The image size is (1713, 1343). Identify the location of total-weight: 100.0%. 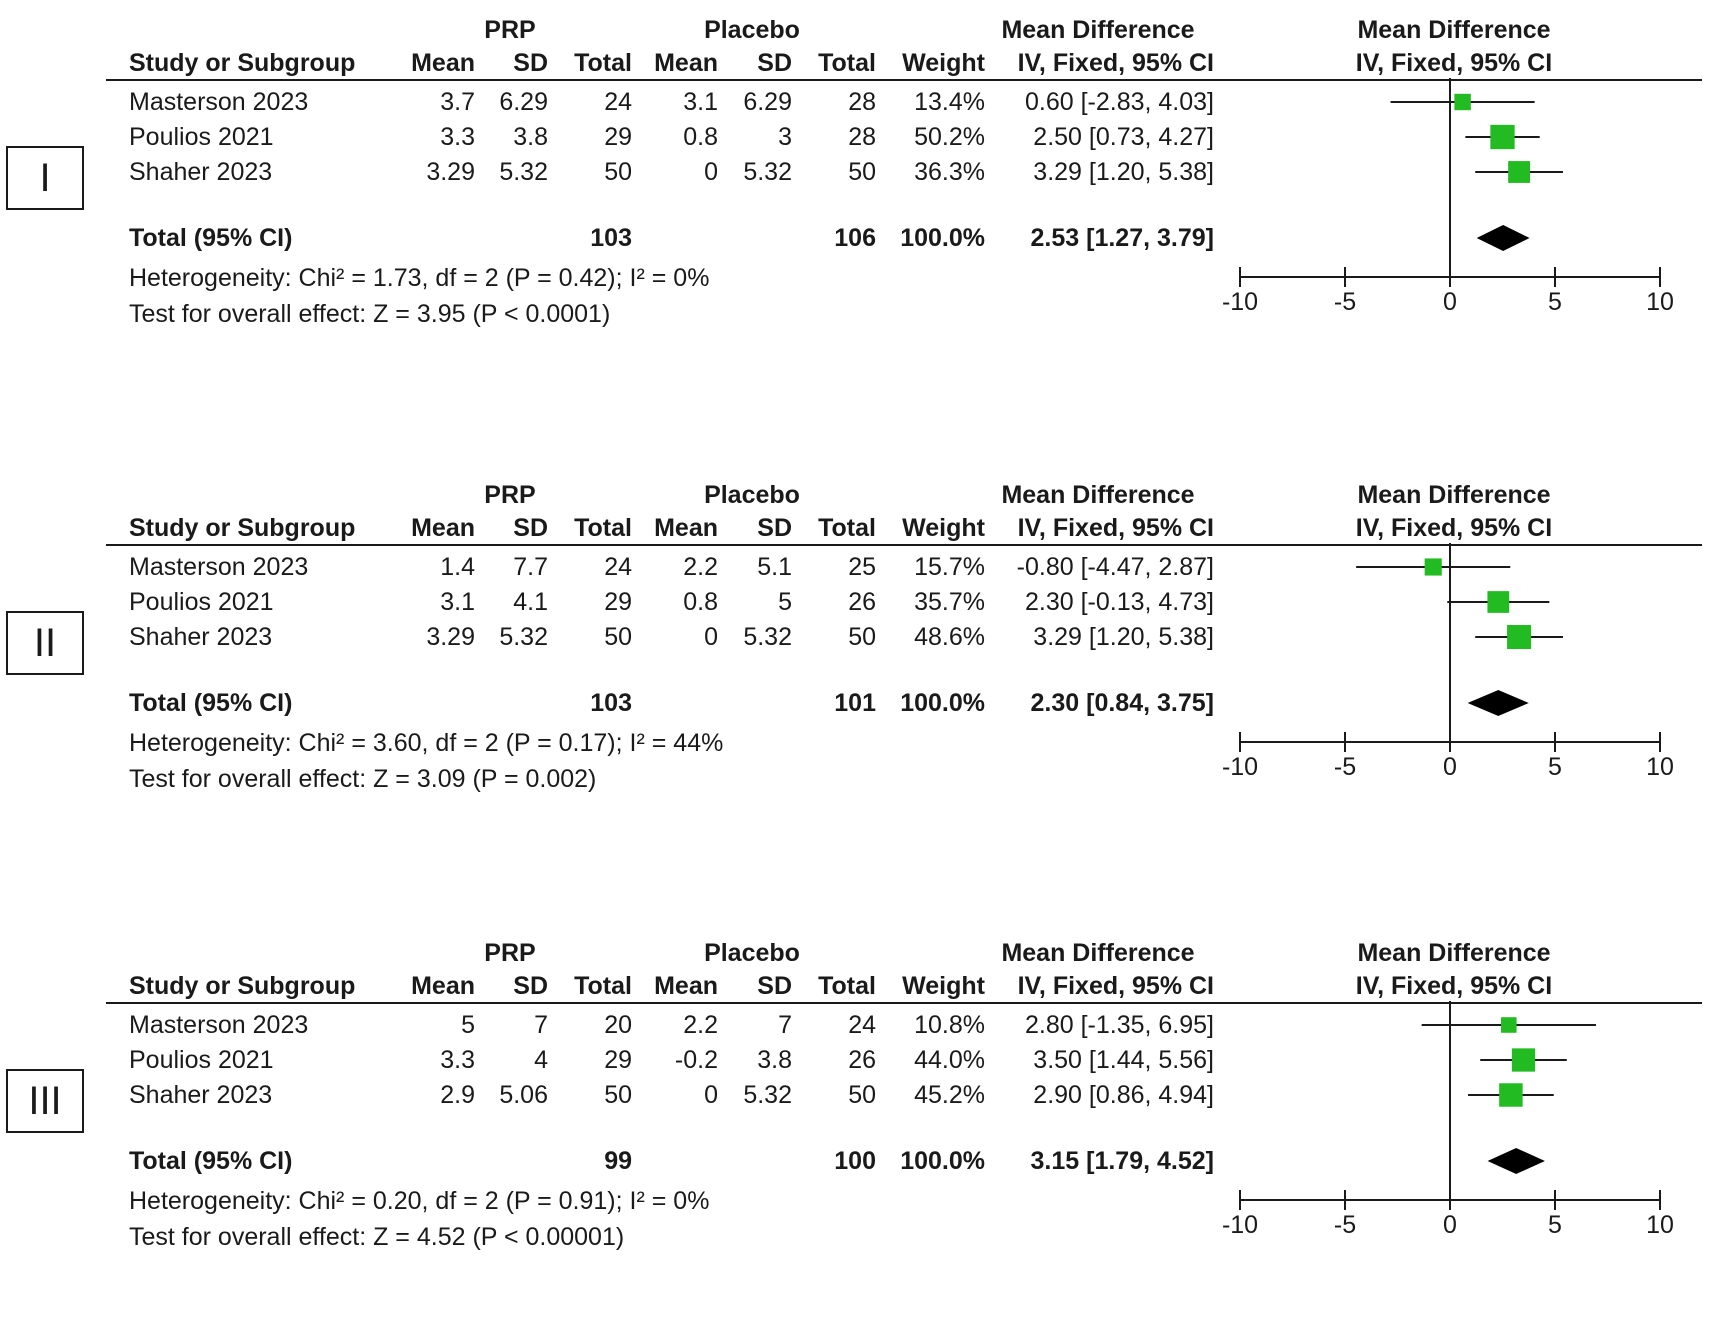
(942, 238).